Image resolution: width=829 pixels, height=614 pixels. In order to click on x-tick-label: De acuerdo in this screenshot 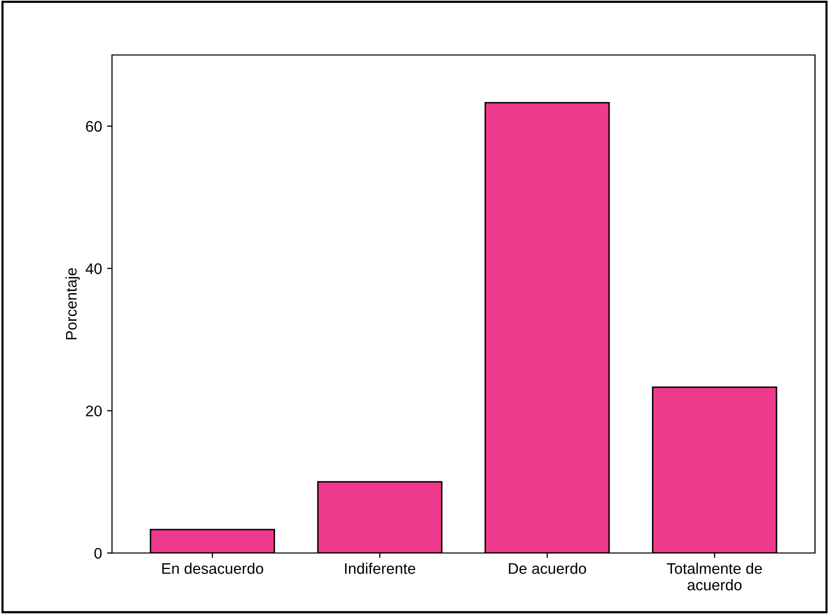, I will do `click(547, 568)`.